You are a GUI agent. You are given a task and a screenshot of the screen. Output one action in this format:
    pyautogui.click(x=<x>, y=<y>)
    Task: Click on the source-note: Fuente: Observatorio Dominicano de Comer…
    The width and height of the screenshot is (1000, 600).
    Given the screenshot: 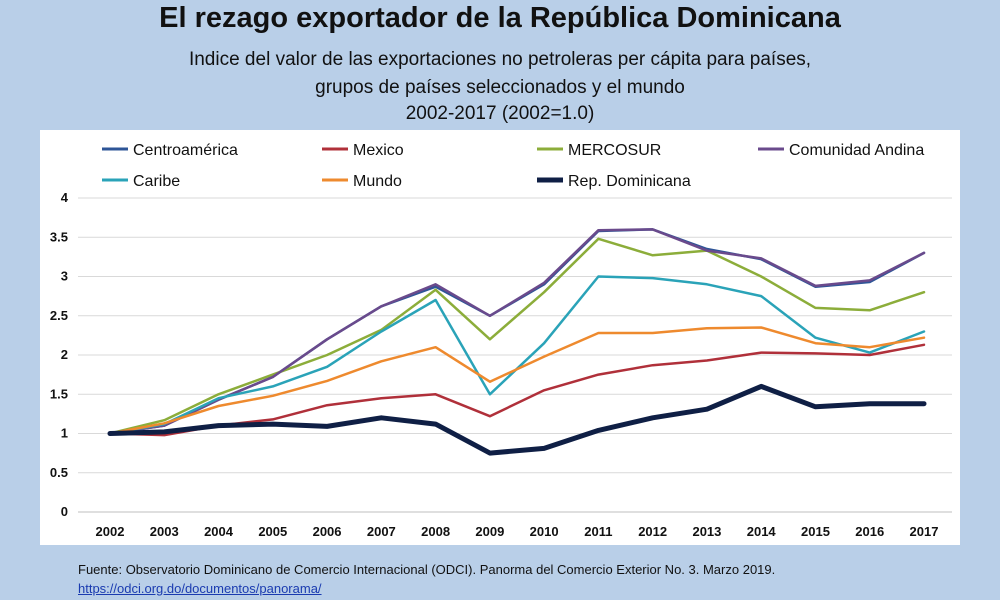 What is the action you would take?
    pyautogui.click(x=427, y=569)
    